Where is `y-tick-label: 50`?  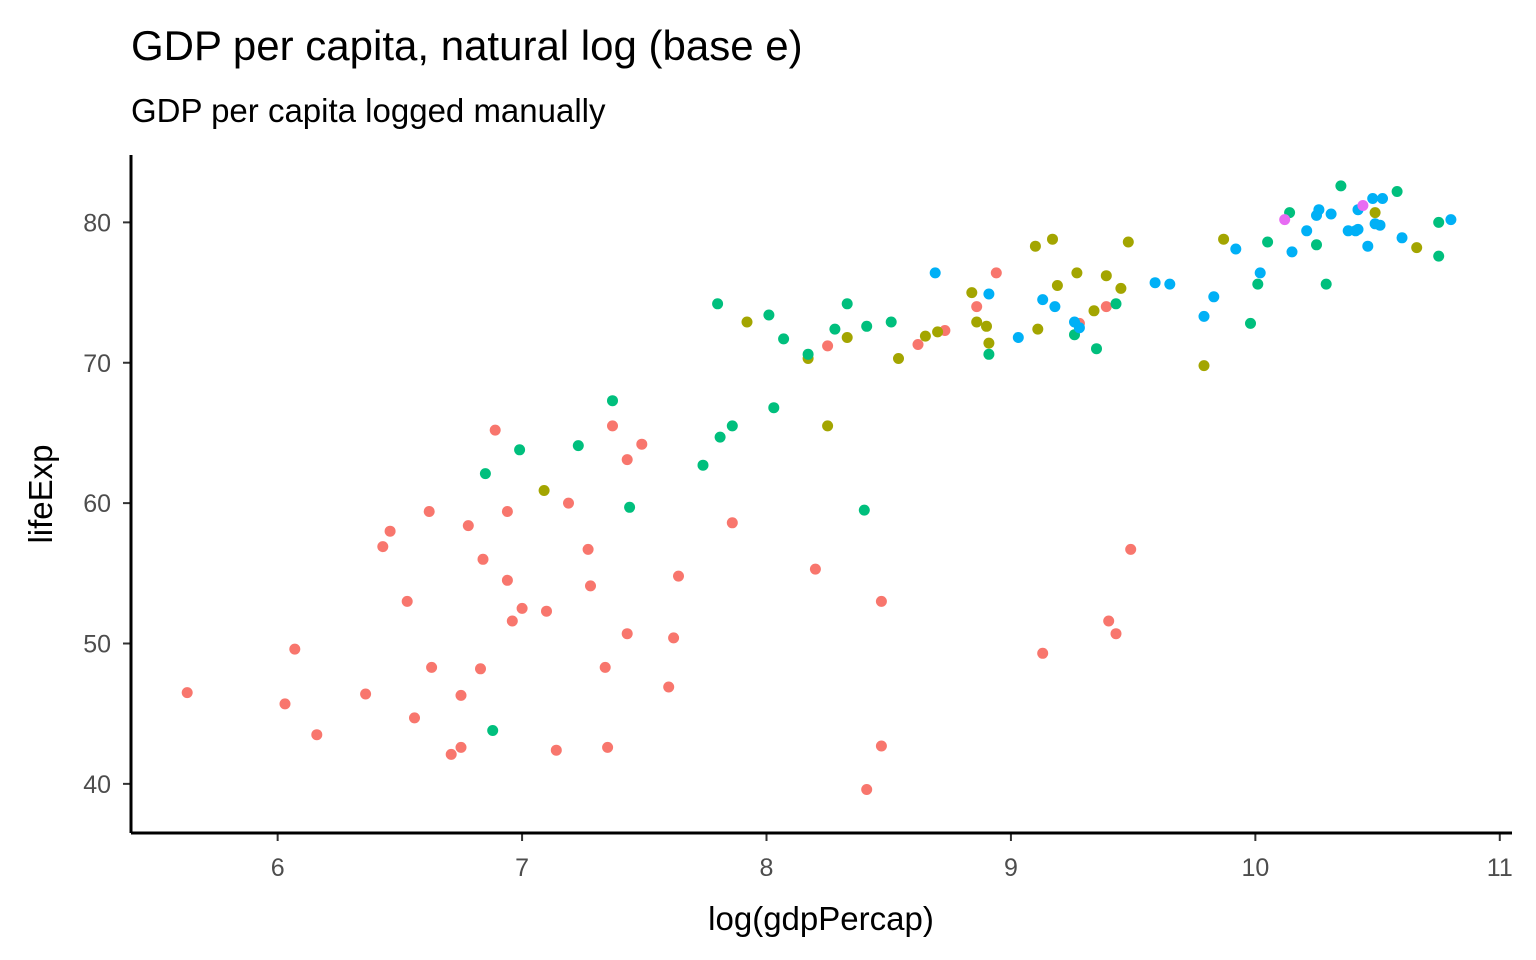
y-tick-label: 50 is located at coordinates (97, 644).